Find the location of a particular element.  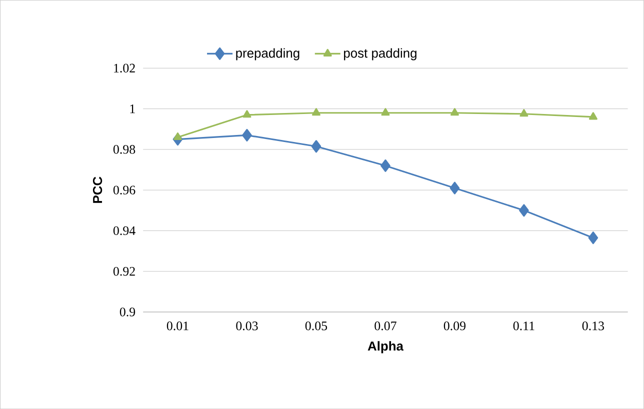

legend-label: prepadding is located at coordinates (268, 54).